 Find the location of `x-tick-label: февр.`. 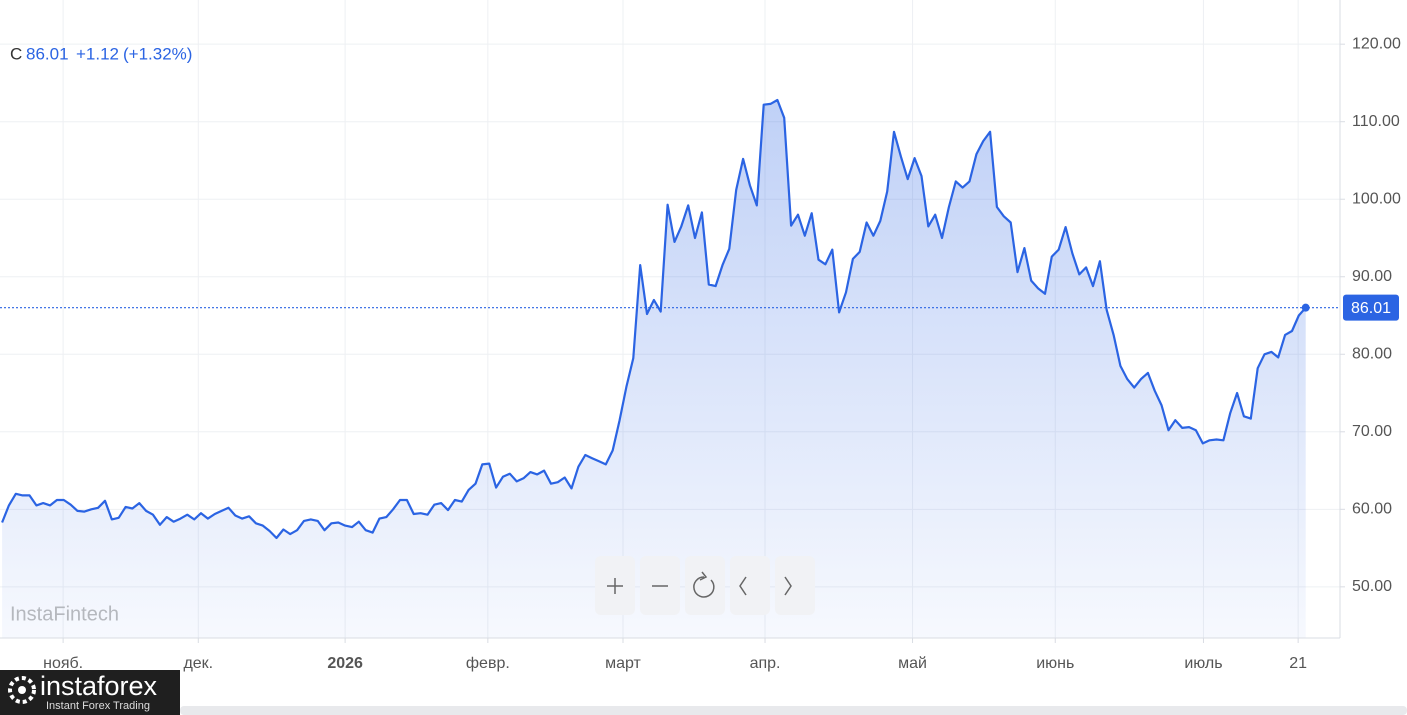

x-tick-label: февр. is located at coordinates (488, 663).